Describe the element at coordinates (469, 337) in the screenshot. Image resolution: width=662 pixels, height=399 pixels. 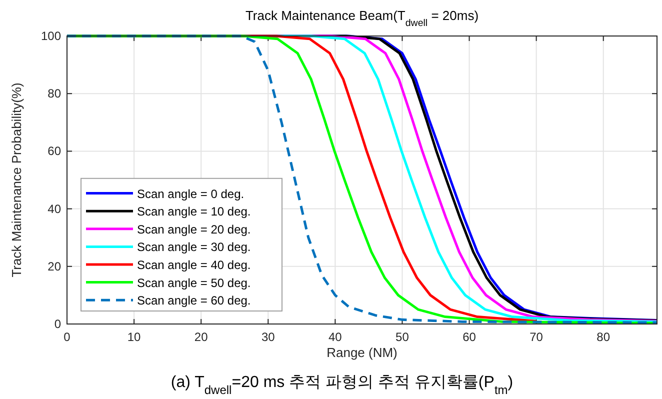
I see `x-tick-label: 60` at that location.